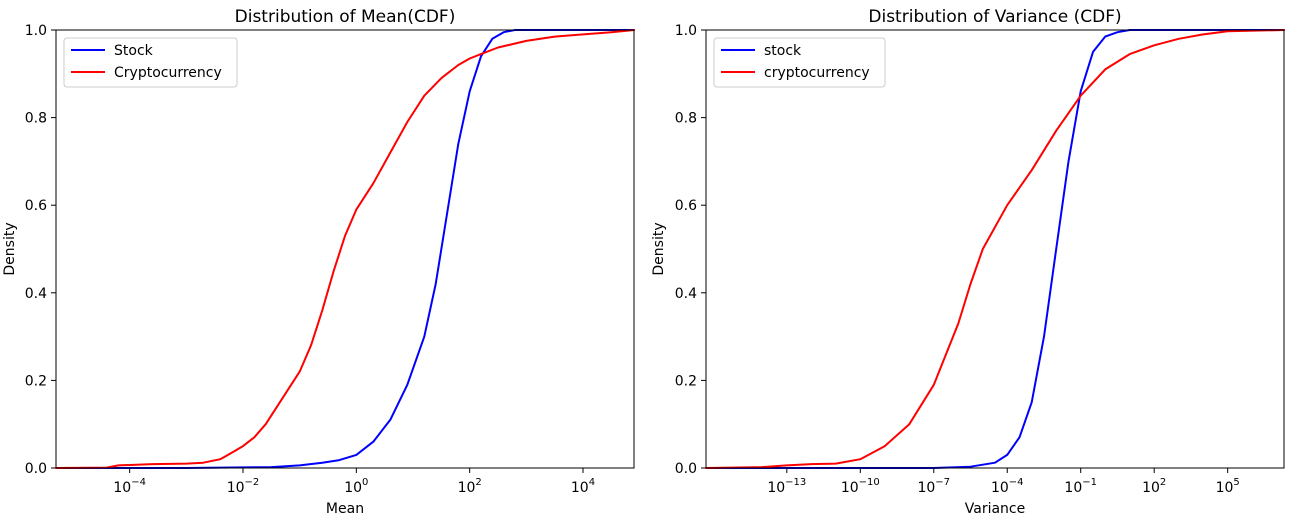 The height and width of the screenshot is (516, 1290). I want to click on panel-mean-y-tick-label: 0.0, so click(36, 469).